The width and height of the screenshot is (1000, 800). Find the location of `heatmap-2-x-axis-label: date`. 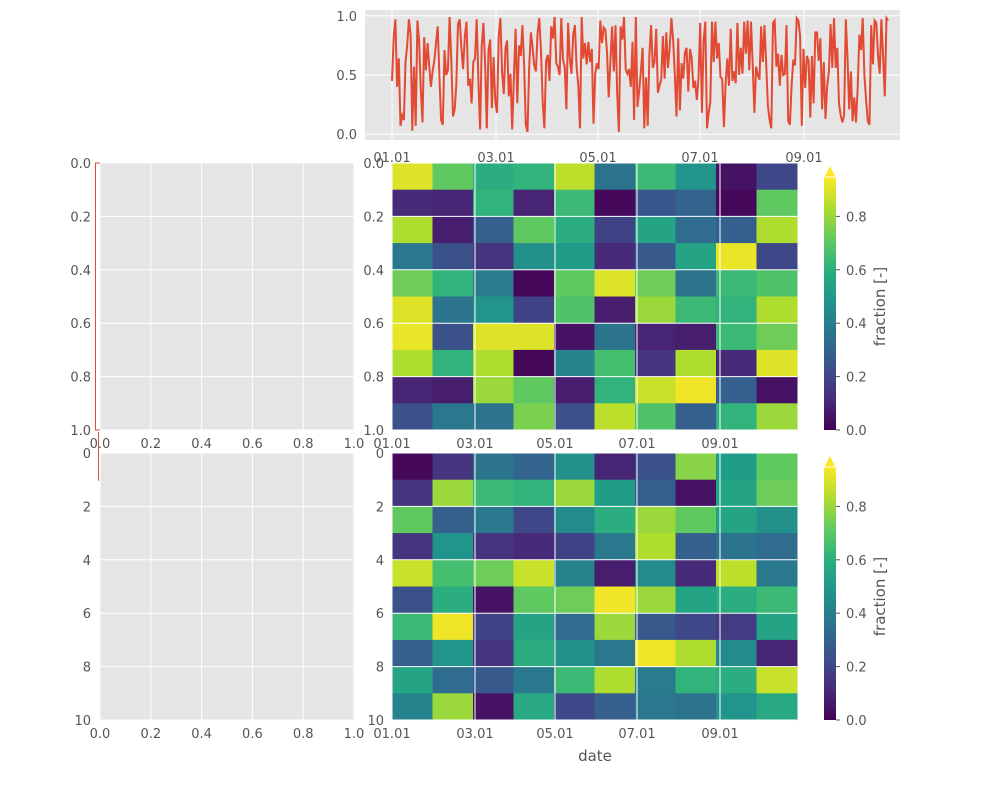

heatmap-2-x-axis-label: date is located at coordinates (595, 756).